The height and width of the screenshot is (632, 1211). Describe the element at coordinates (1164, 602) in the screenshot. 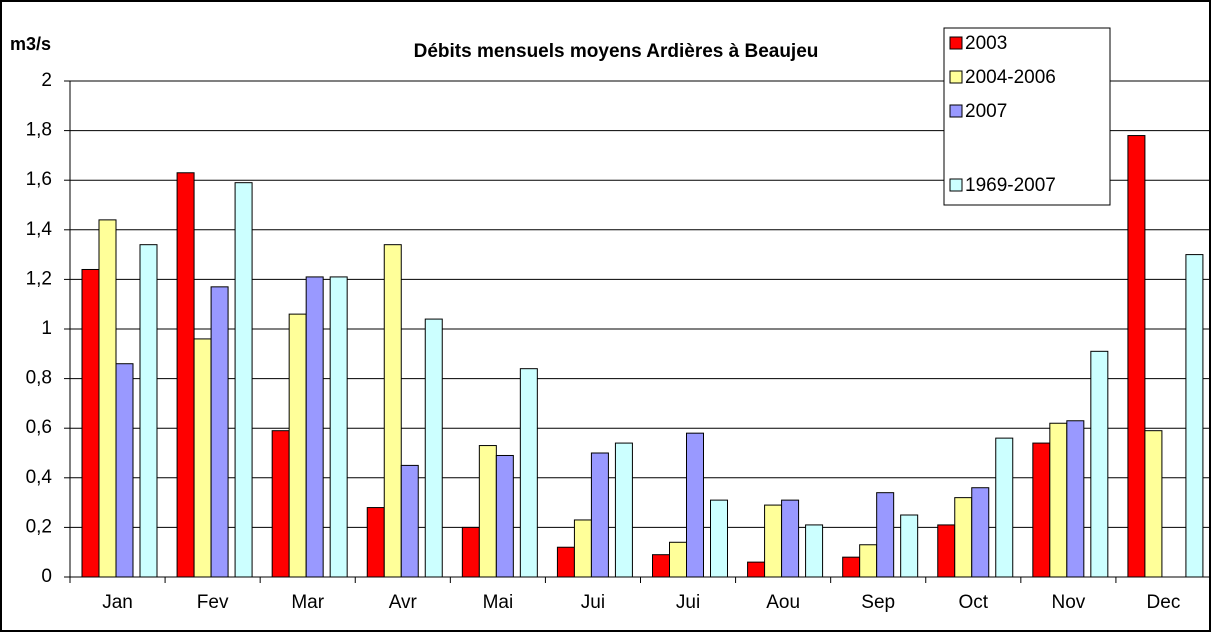

I see `x-tick-label: Dec` at that location.